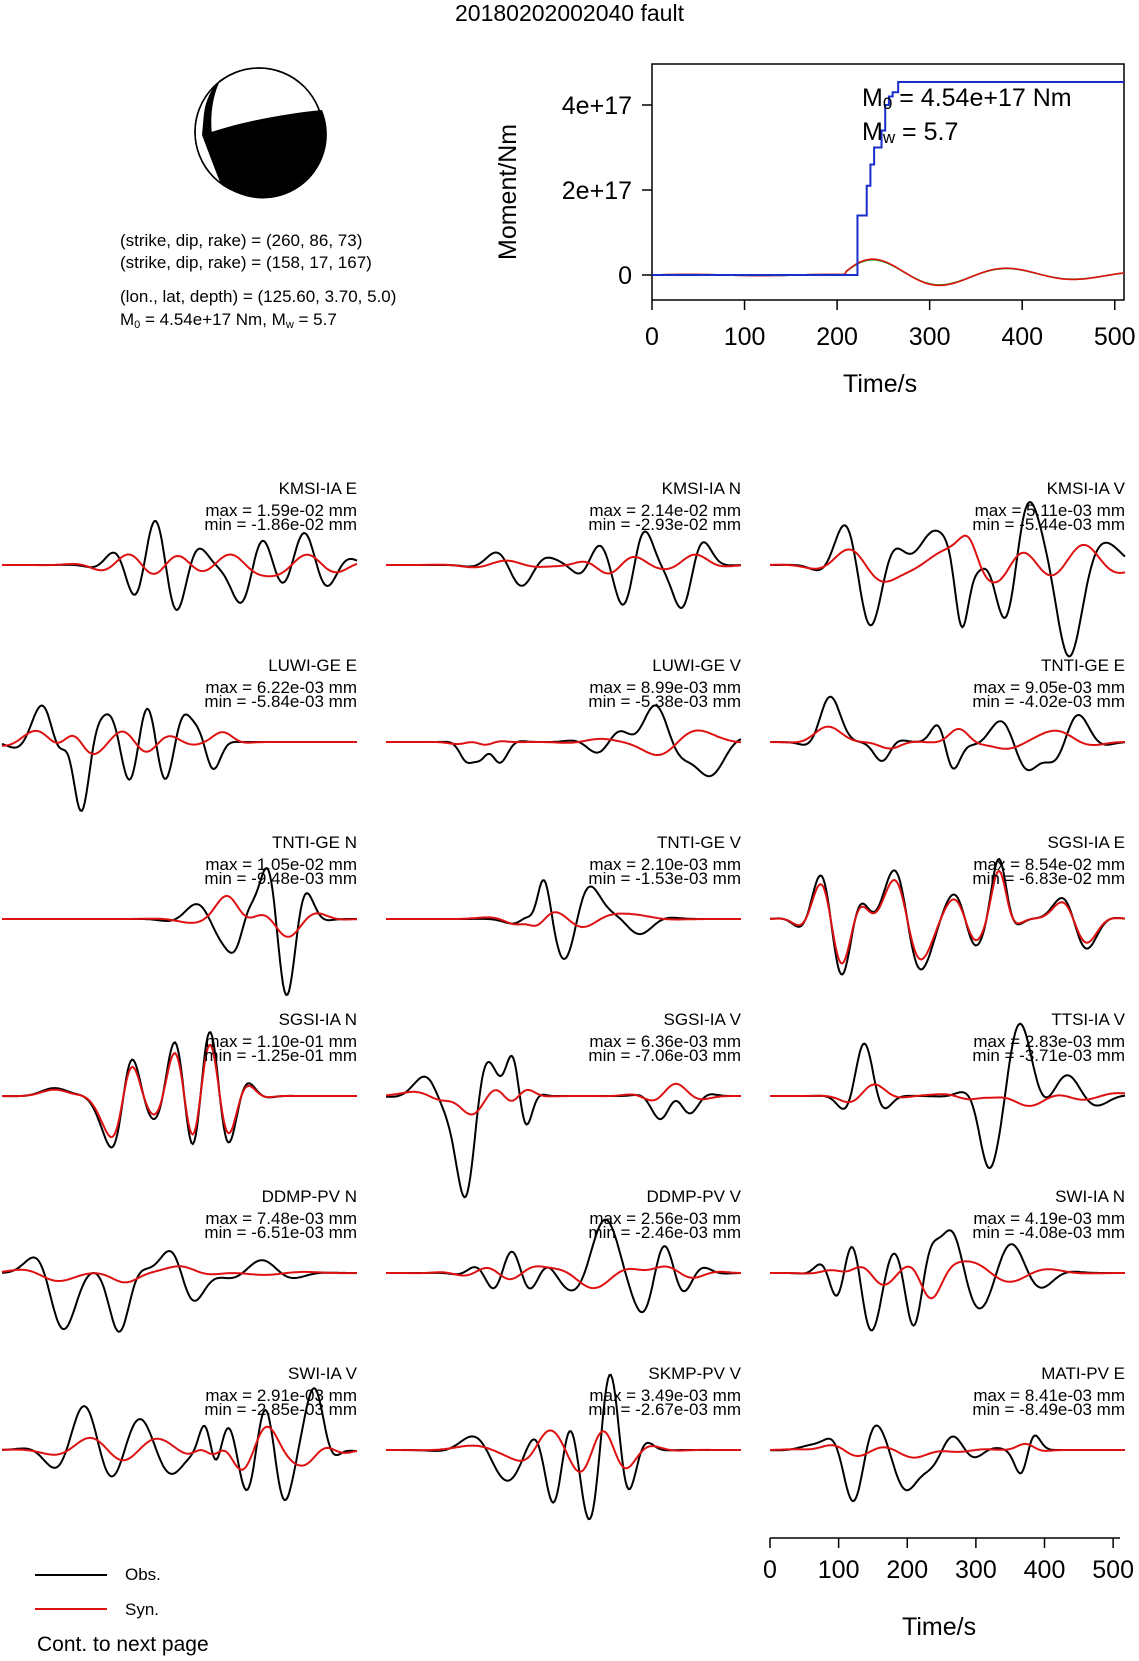  Describe the element at coordinates (907, 1570) in the screenshot. I see `waveform-x-tick-label: 200` at that location.